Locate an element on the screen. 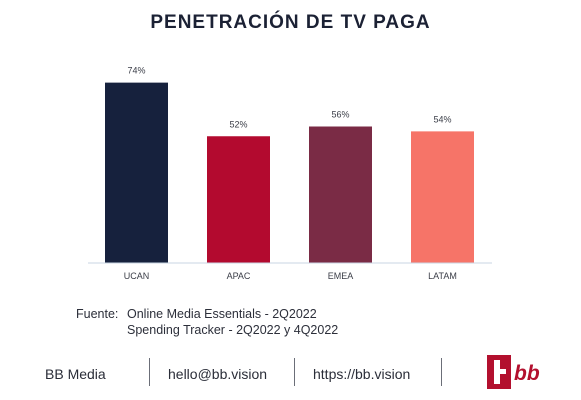  x-tick-label-apac: APAC is located at coordinates (239, 276).